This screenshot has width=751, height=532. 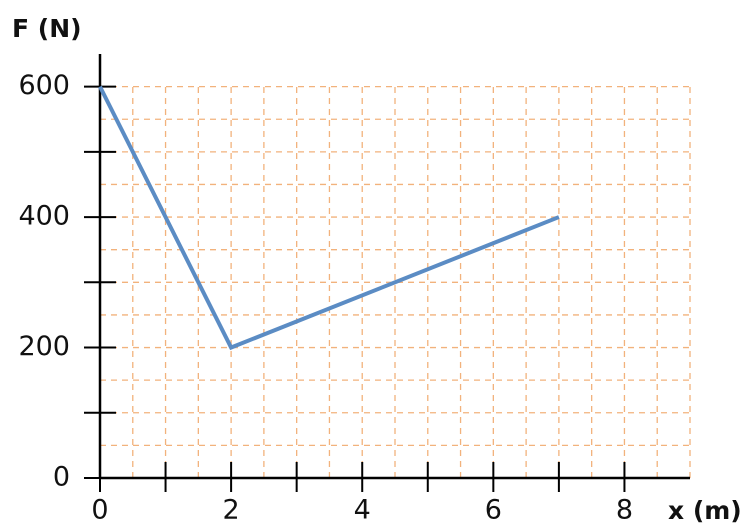 I want to click on y-axis-title: F (N), so click(x=47, y=28).